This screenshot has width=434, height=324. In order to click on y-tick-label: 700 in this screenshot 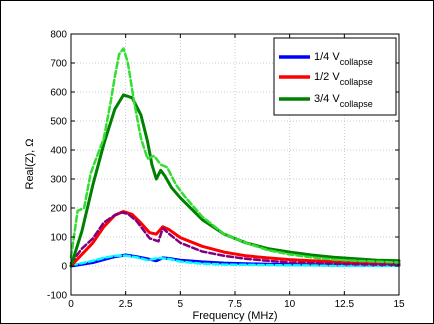, I will do `click(58, 64)`.